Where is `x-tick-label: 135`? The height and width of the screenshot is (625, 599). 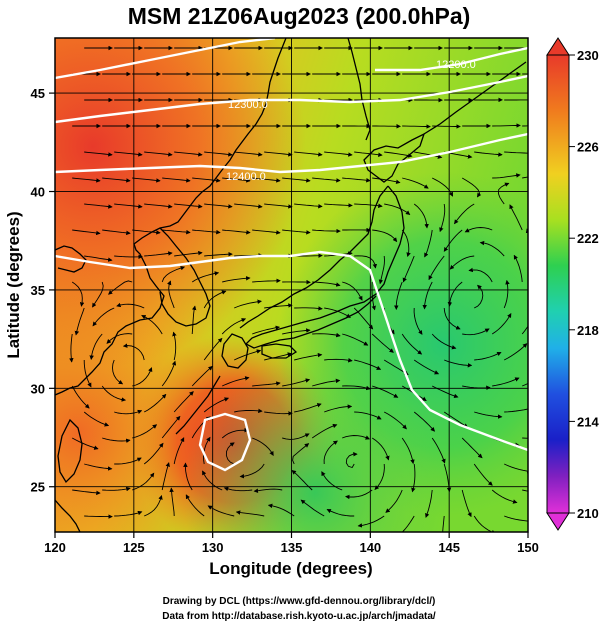
x-tick-label: 135 is located at coordinates (292, 547).